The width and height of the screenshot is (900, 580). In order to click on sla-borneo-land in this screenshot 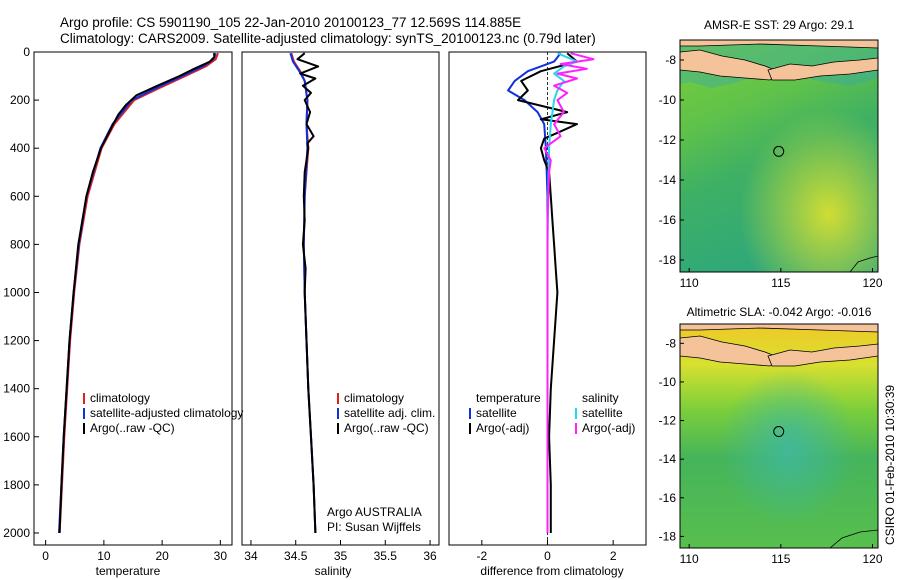, I will do `click(779, 328)`.